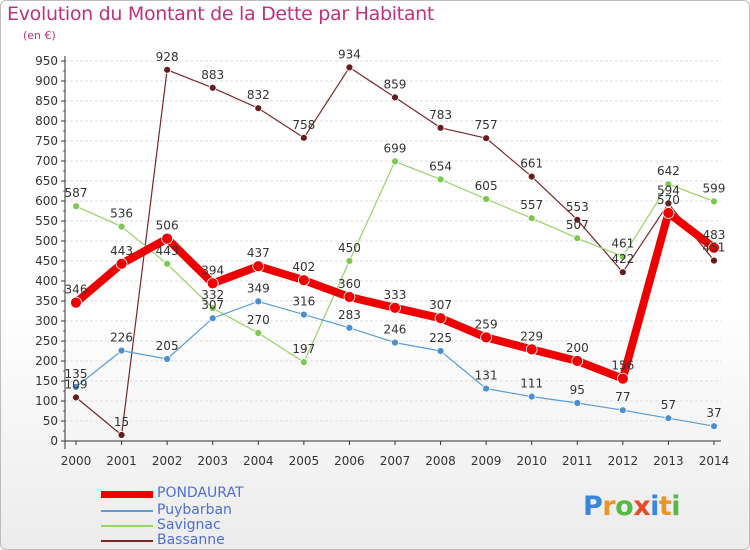  Describe the element at coordinates (46, 321) in the screenshot. I see `y-tick-label: 300` at that location.